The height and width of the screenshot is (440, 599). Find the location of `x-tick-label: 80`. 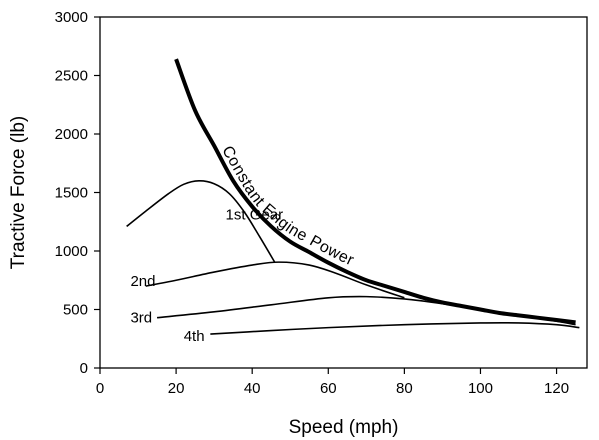

x-tick-label: 80 is located at coordinates (404, 388).